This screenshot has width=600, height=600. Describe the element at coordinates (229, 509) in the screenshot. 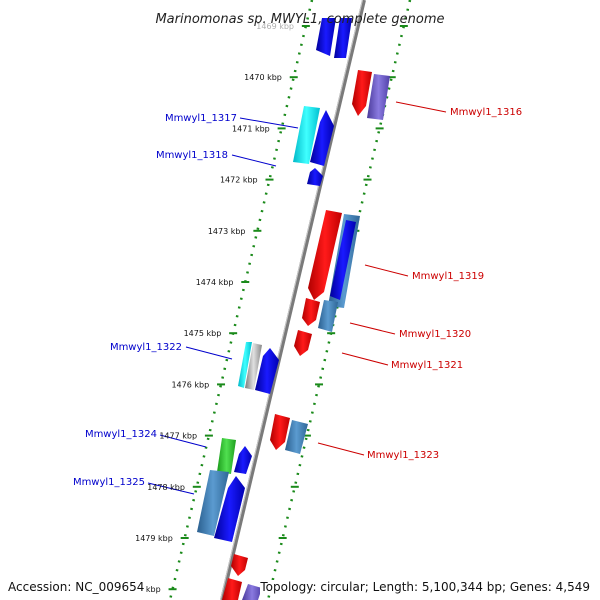

I see `gene-arrow-1325b` at that location.